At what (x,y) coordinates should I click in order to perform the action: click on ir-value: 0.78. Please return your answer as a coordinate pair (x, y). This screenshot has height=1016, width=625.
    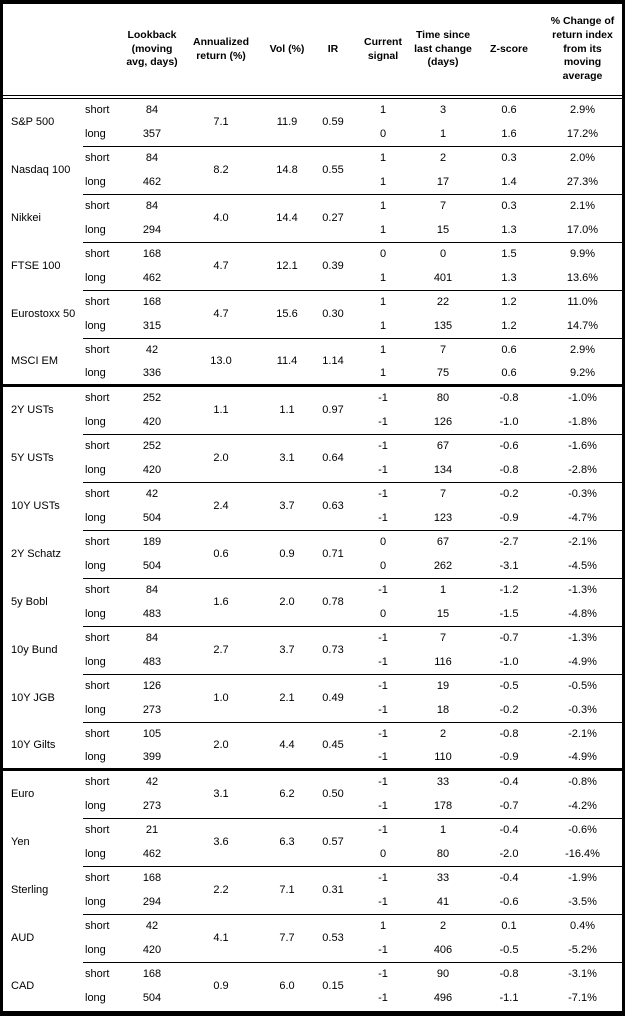
    Looking at the image, I should click on (333, 603).